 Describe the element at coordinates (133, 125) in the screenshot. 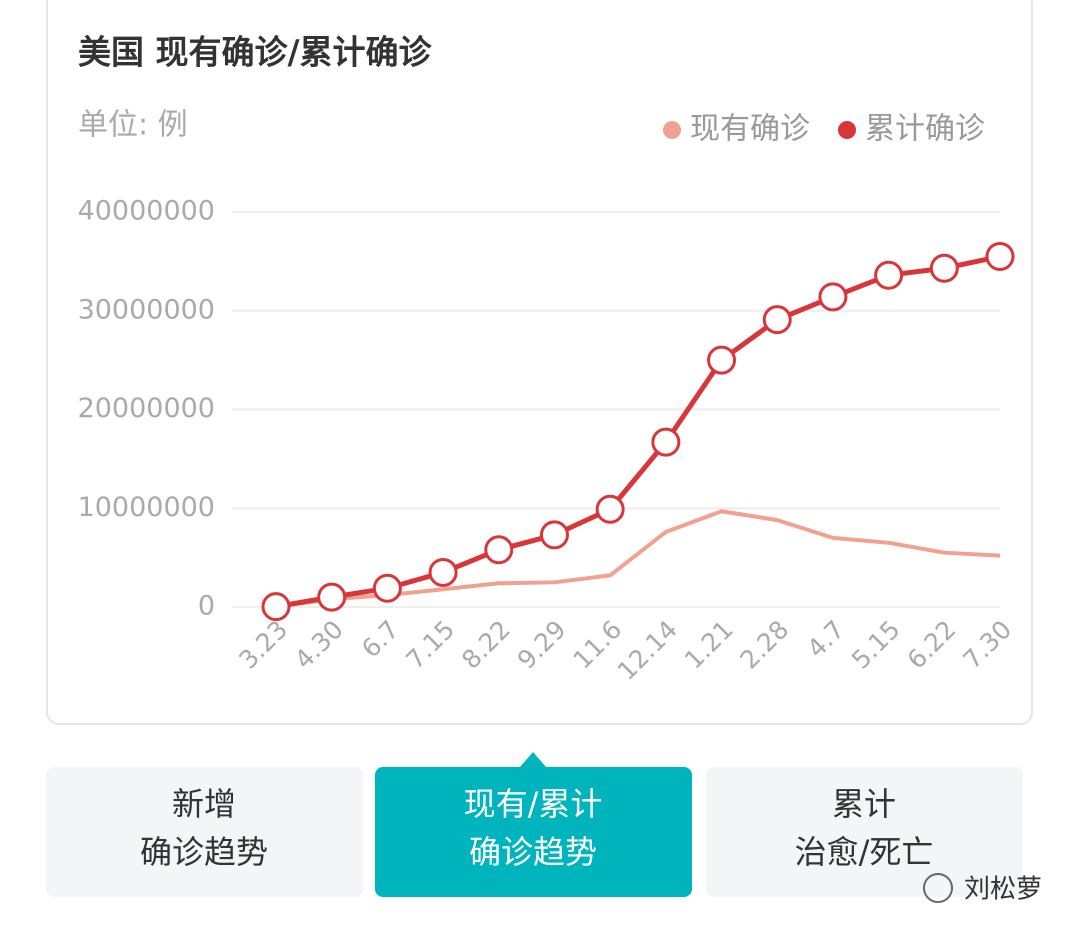

I see `unit-label: 单位: 例` at that location.